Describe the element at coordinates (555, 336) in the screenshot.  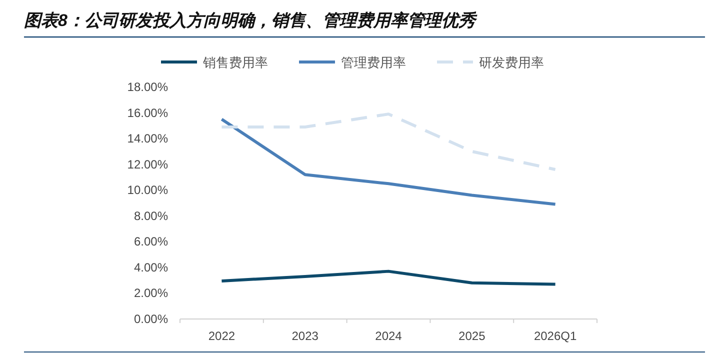
I see `x-tick-label: 2026Q1` at that location.